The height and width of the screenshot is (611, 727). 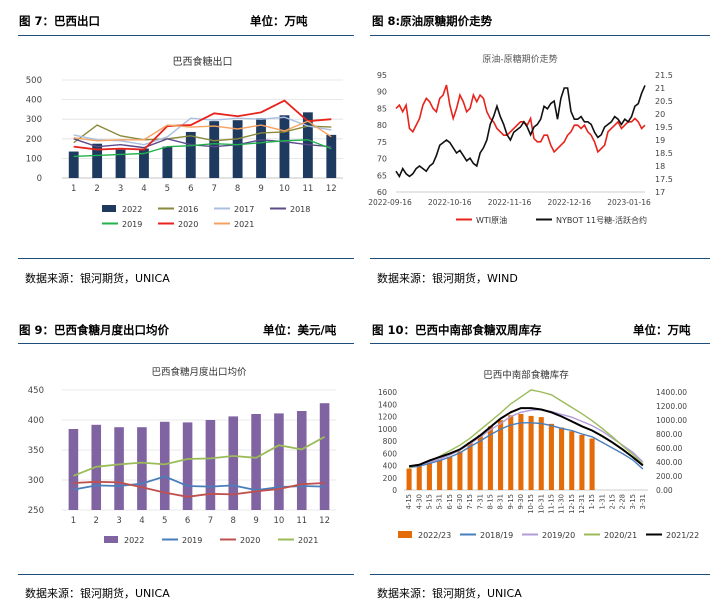 I want to click on y-tick-label-left: 1200, so click(x=387, y=417).